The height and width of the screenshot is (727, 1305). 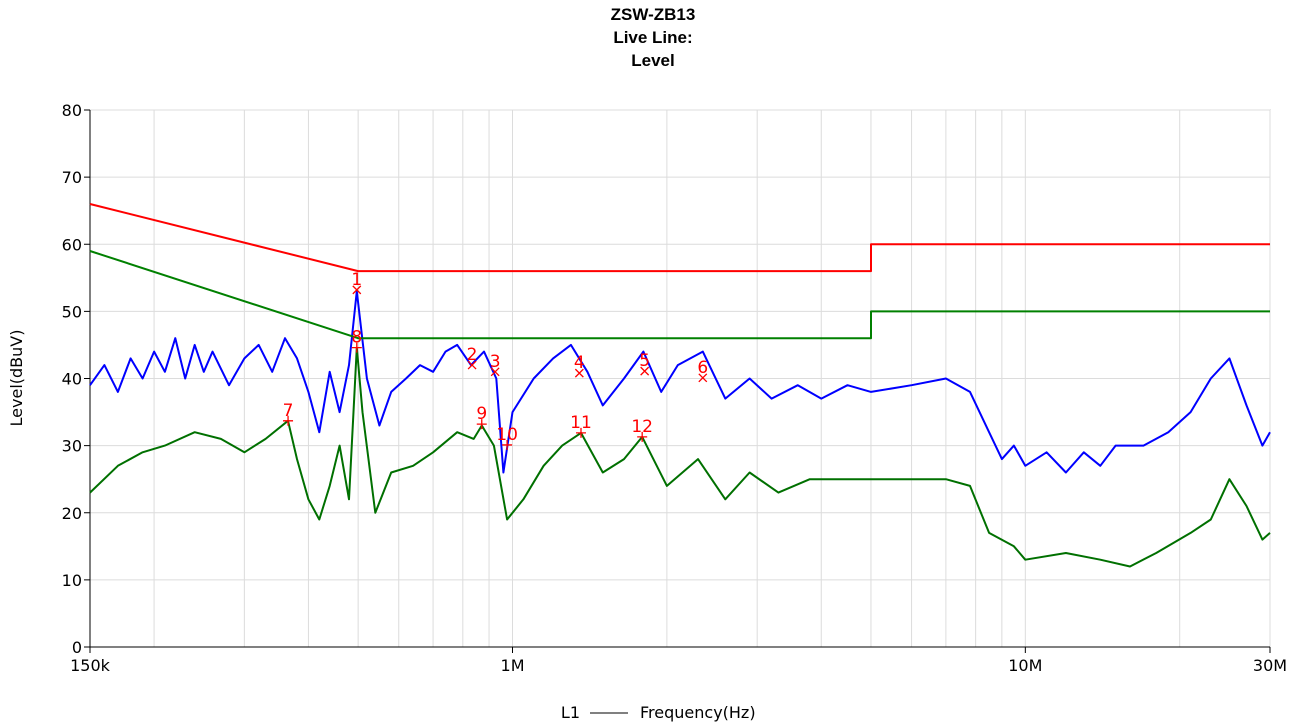 I want to click on y-tick-label: 50, so click(x=72, y=311).